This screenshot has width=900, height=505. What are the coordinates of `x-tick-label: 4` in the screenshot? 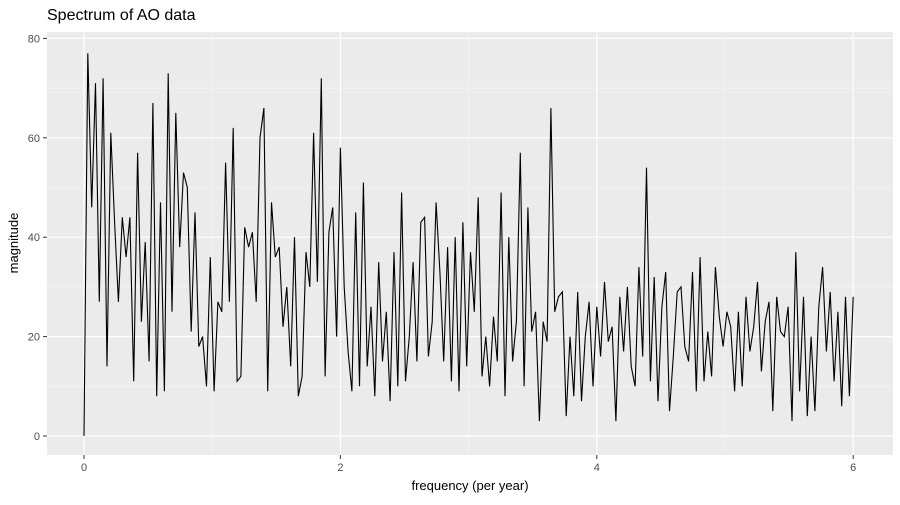 It's located at (597, 468).